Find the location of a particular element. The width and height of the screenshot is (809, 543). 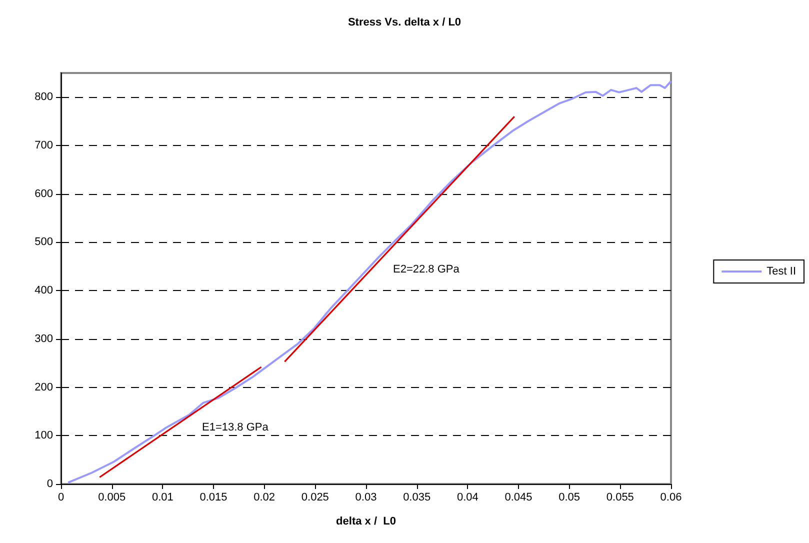

x-tick-label: 0.01 is located at coordinates (163, 498).